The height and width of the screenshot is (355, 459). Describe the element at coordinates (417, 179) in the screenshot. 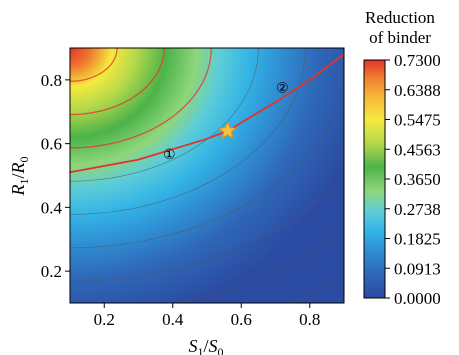

I see `colorbar-tick-label: 0.3650` at that location.